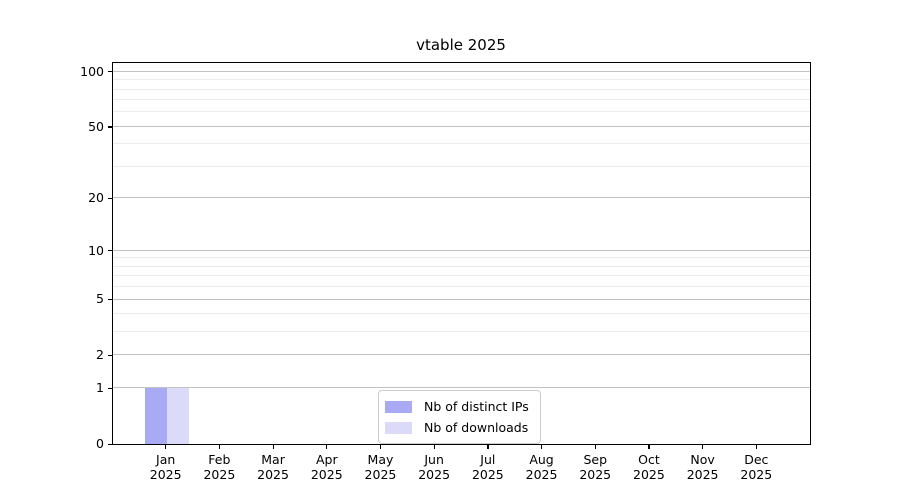 This screenshot has height=500, width=900. I want to click on x-tick-label: Jul 2025, so click(488, 467).